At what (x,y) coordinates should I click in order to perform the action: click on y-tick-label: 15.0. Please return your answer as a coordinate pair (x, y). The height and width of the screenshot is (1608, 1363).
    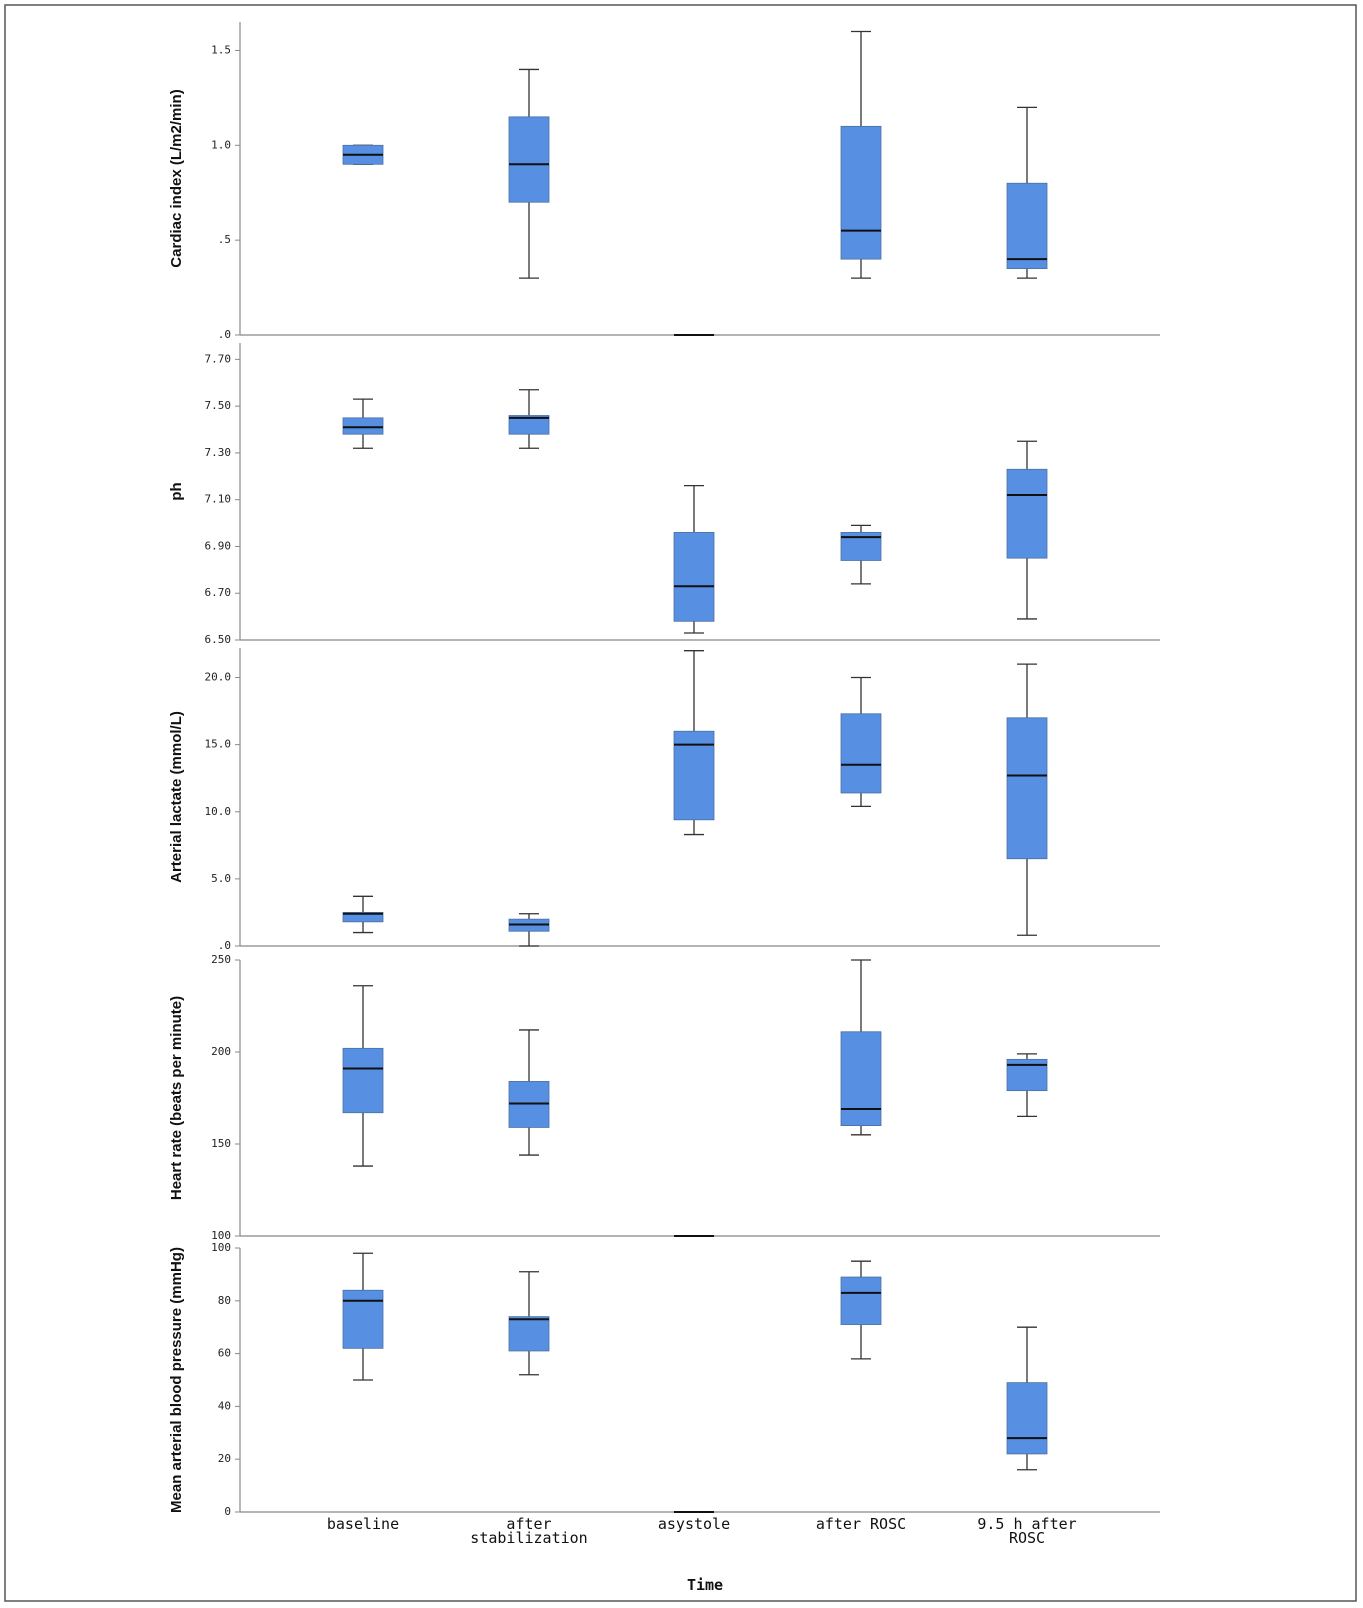
    Looking at the image, I should click on (218, 744).